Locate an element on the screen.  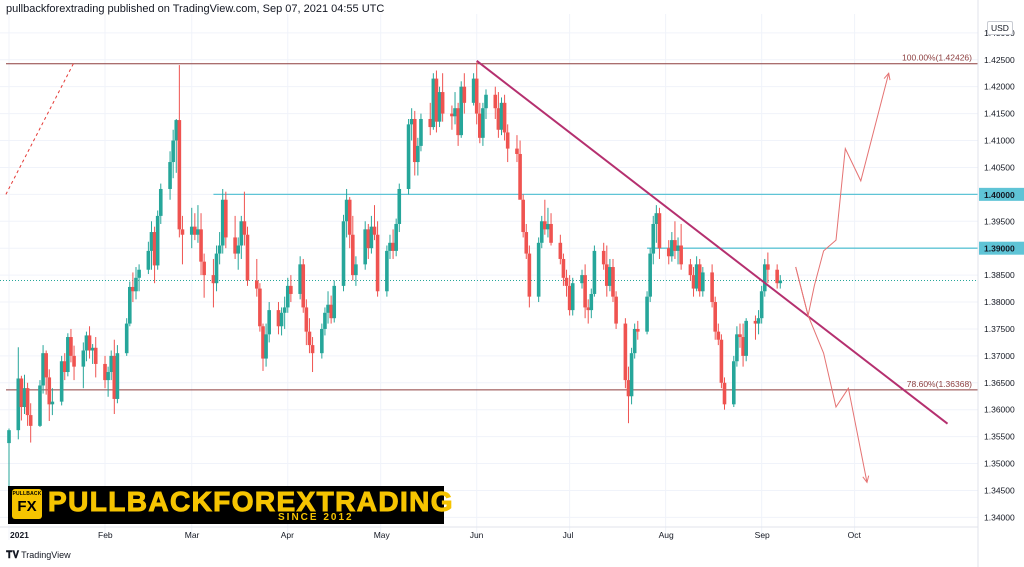
projection-up-path is located at coordinates (842, 194).